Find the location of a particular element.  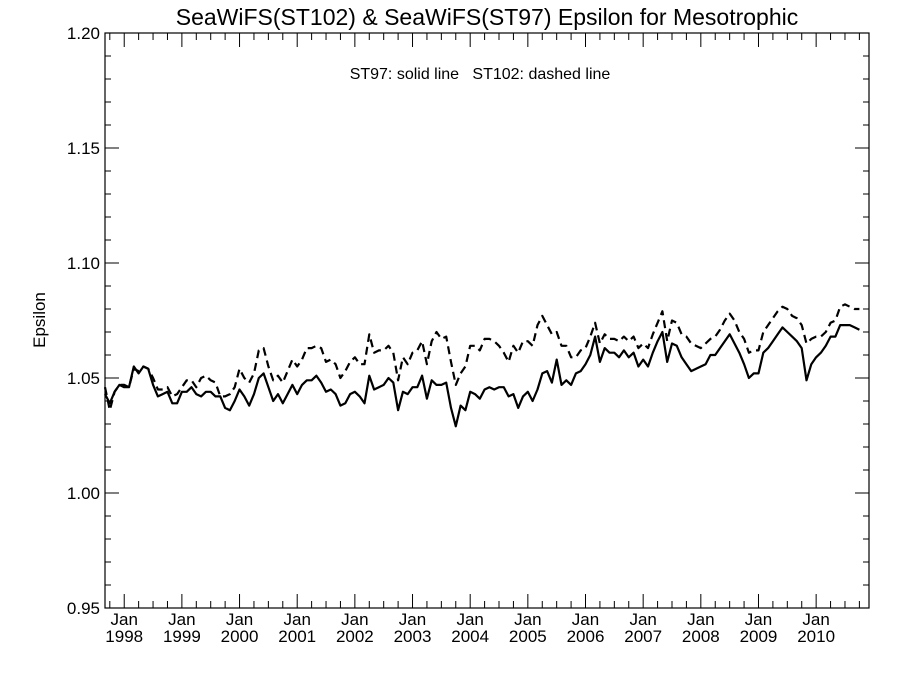

x-tick-label-year: 2004 is located at coordinates (470, 636).